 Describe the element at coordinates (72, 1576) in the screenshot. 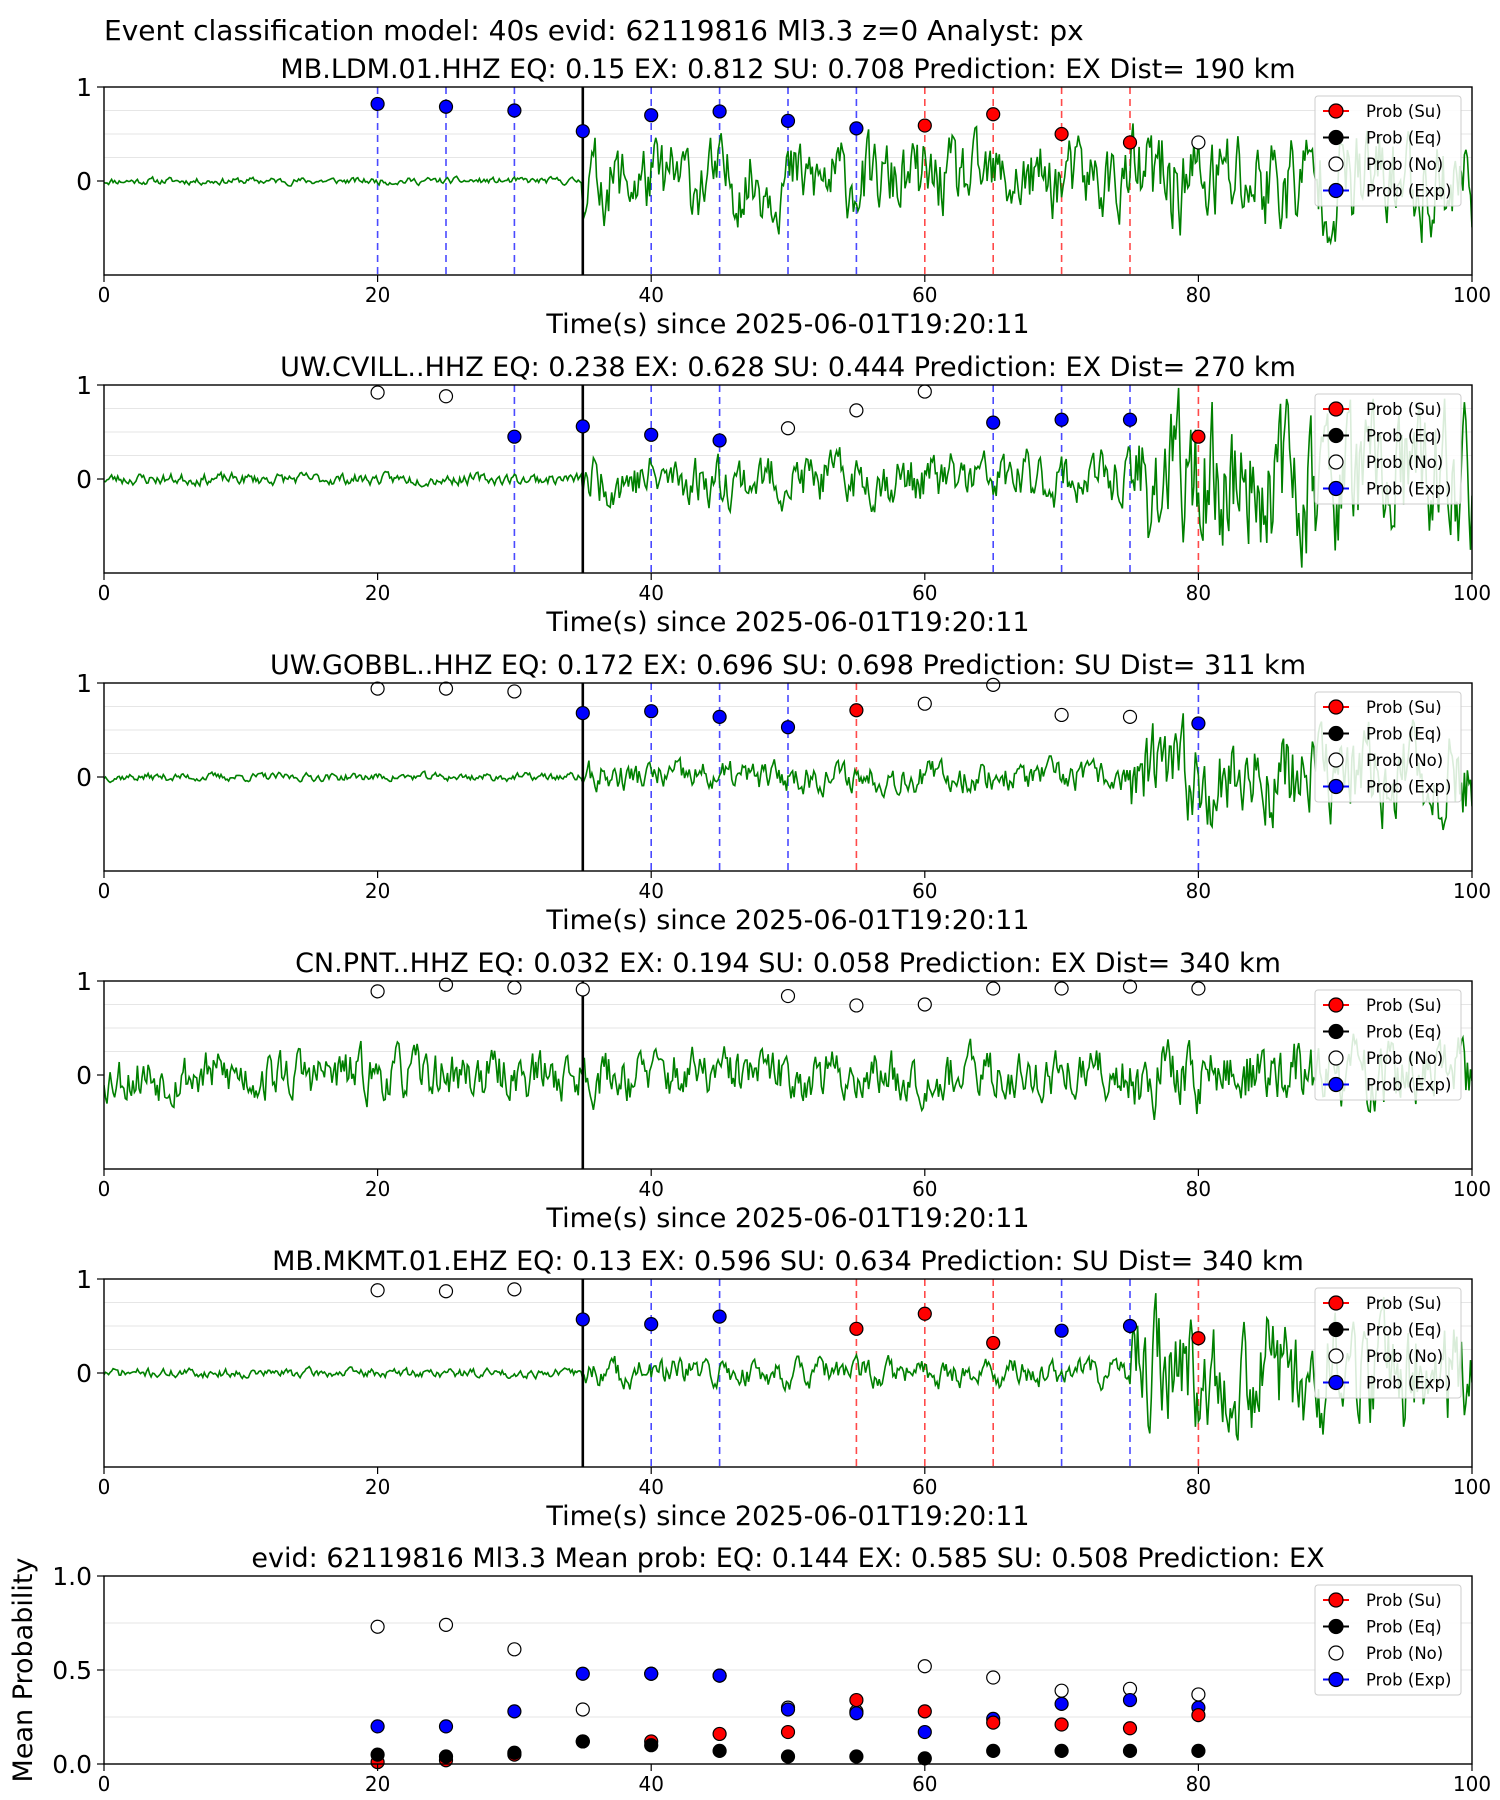

I see `y-tick-label: 1.0` at that location.